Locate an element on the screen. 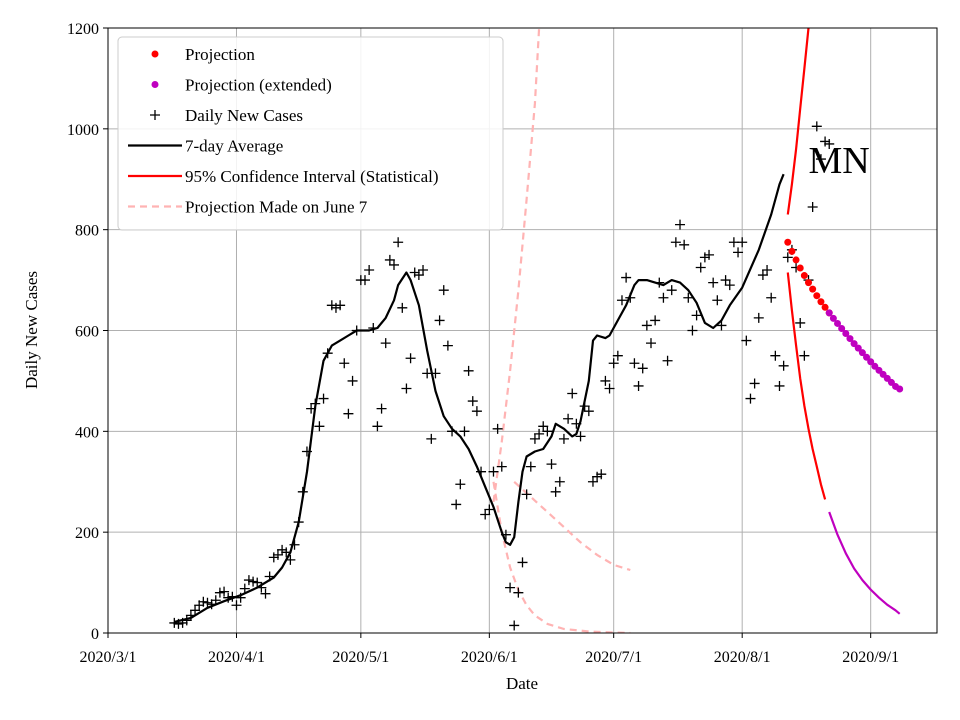 The image size is (960, 720). series-projection is located at coordinates (808, 277).